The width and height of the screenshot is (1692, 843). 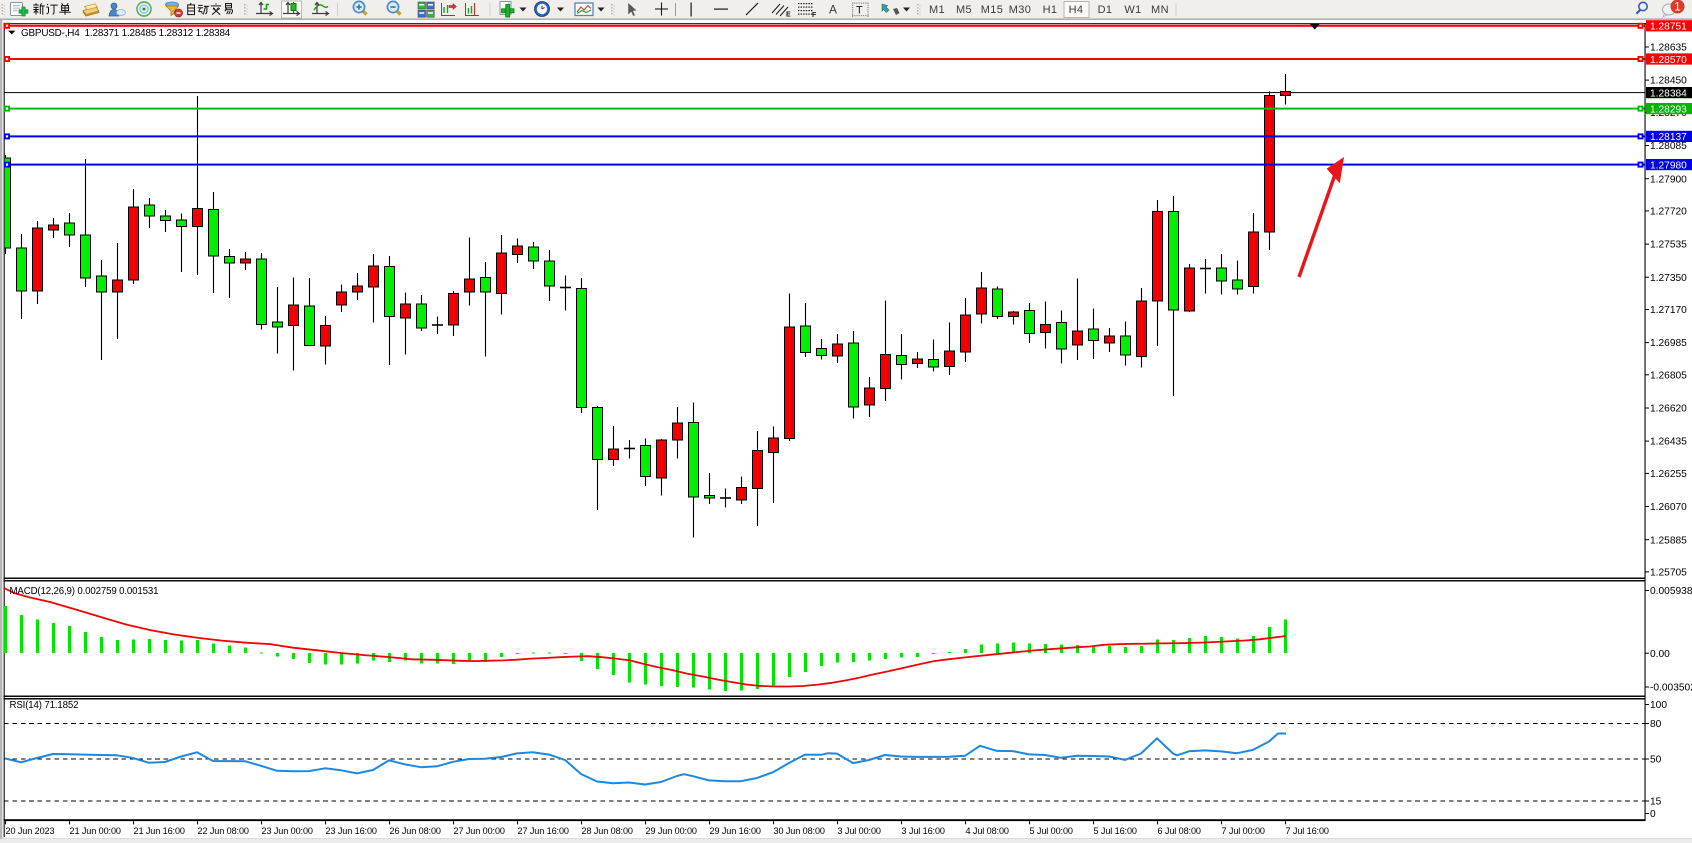 What do you see at coordinates (1051, 831) in the screenshot?
I see `svg-text: 5 Jul 00:00` at bounding box center [1051, 831].